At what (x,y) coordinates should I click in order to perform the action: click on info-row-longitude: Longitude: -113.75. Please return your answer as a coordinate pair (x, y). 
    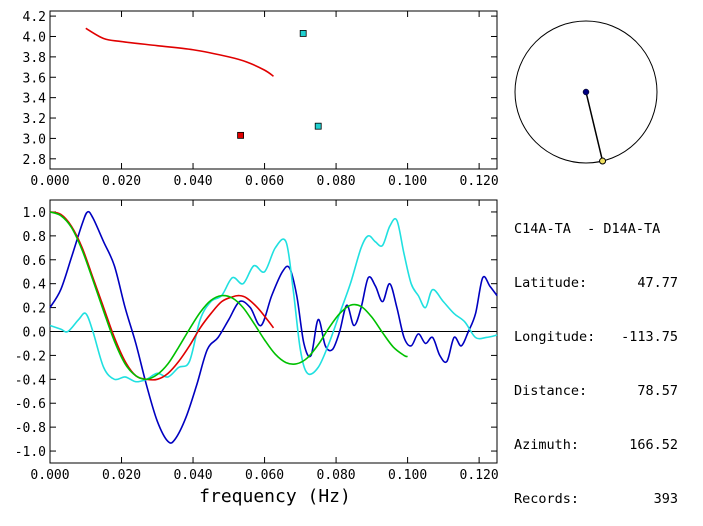
    Looking at the image, I should click on (596, 337).